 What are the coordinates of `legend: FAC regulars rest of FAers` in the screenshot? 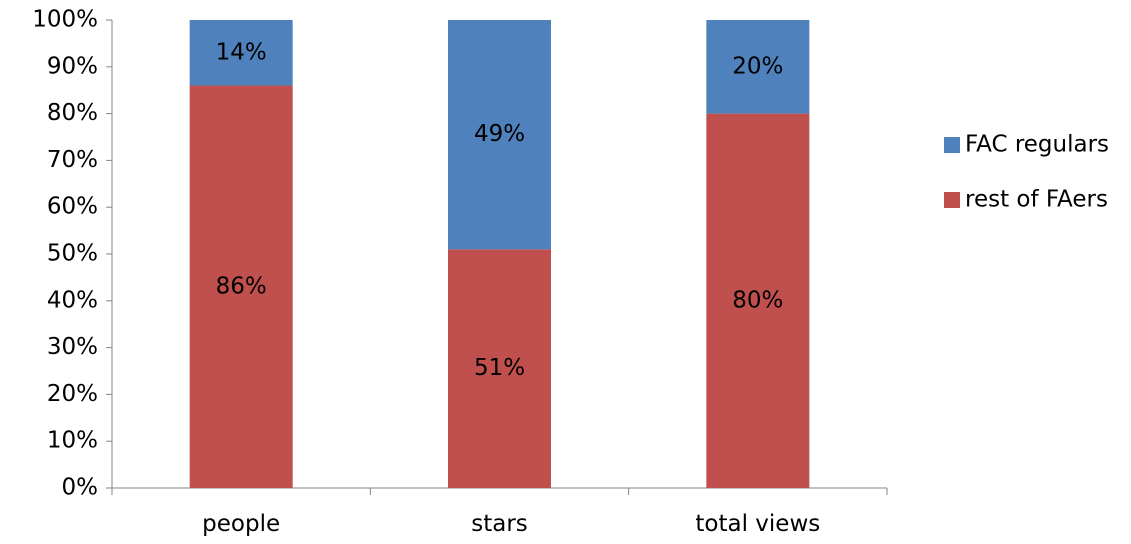 It's located at (1026, 172).